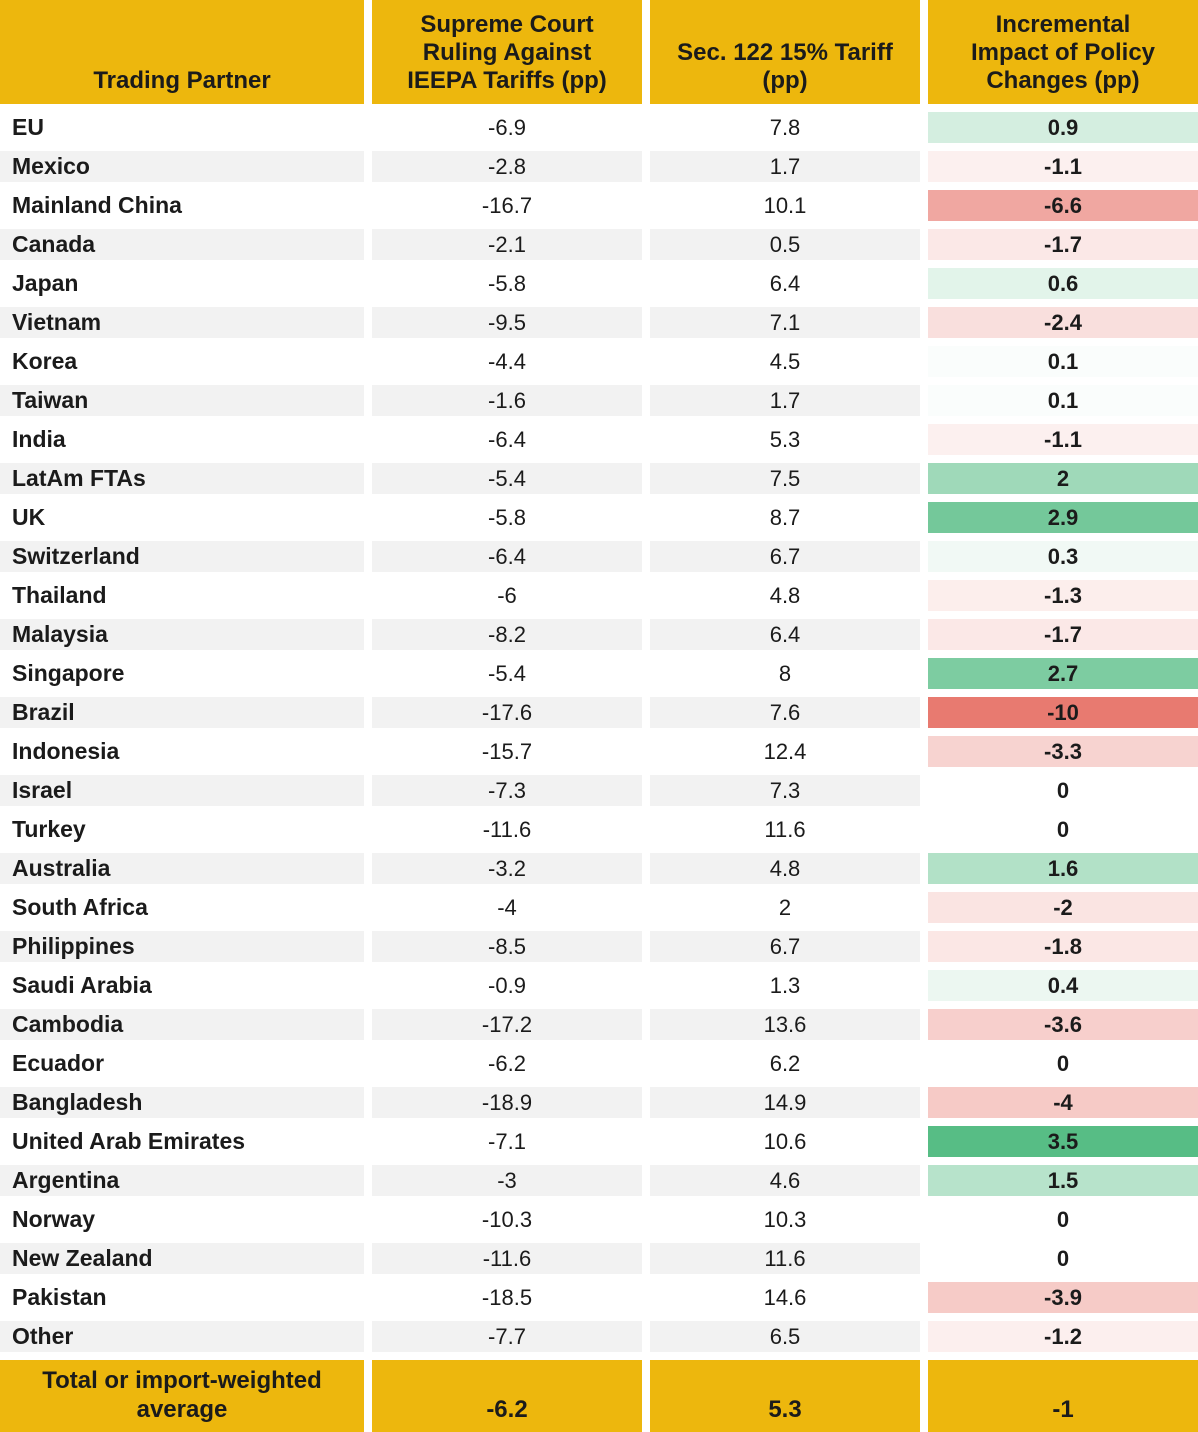  What do you see at coordinates (599, 708) in the screenshot?
I see `table-row: Brazil -17.6 7.6 -10` at bounding box center [599, 708].